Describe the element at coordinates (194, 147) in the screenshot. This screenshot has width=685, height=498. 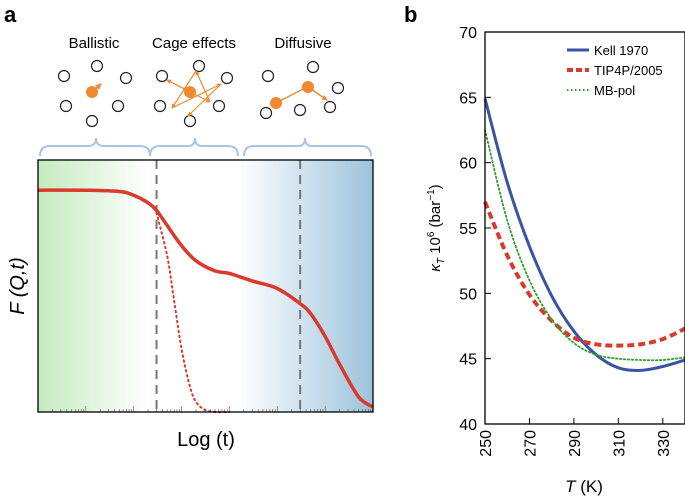
I see `brace-cage` at that location.